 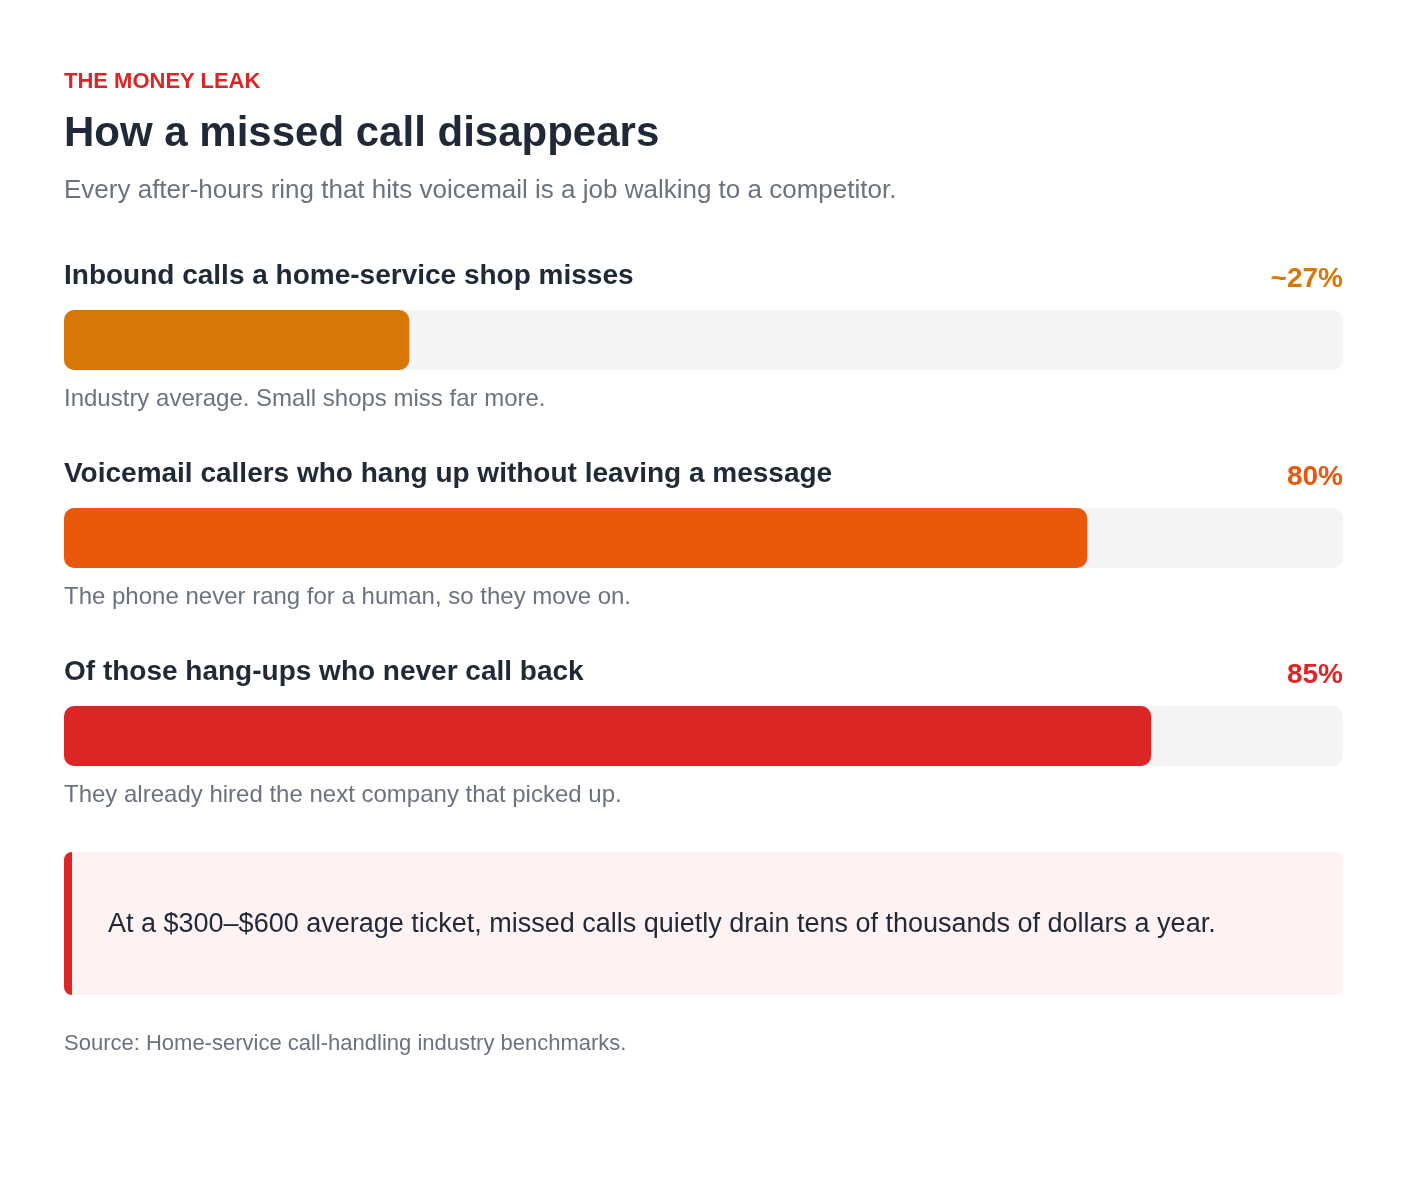 I want to click on text: THE MONEY LEAK, so click(x=162, y=80).